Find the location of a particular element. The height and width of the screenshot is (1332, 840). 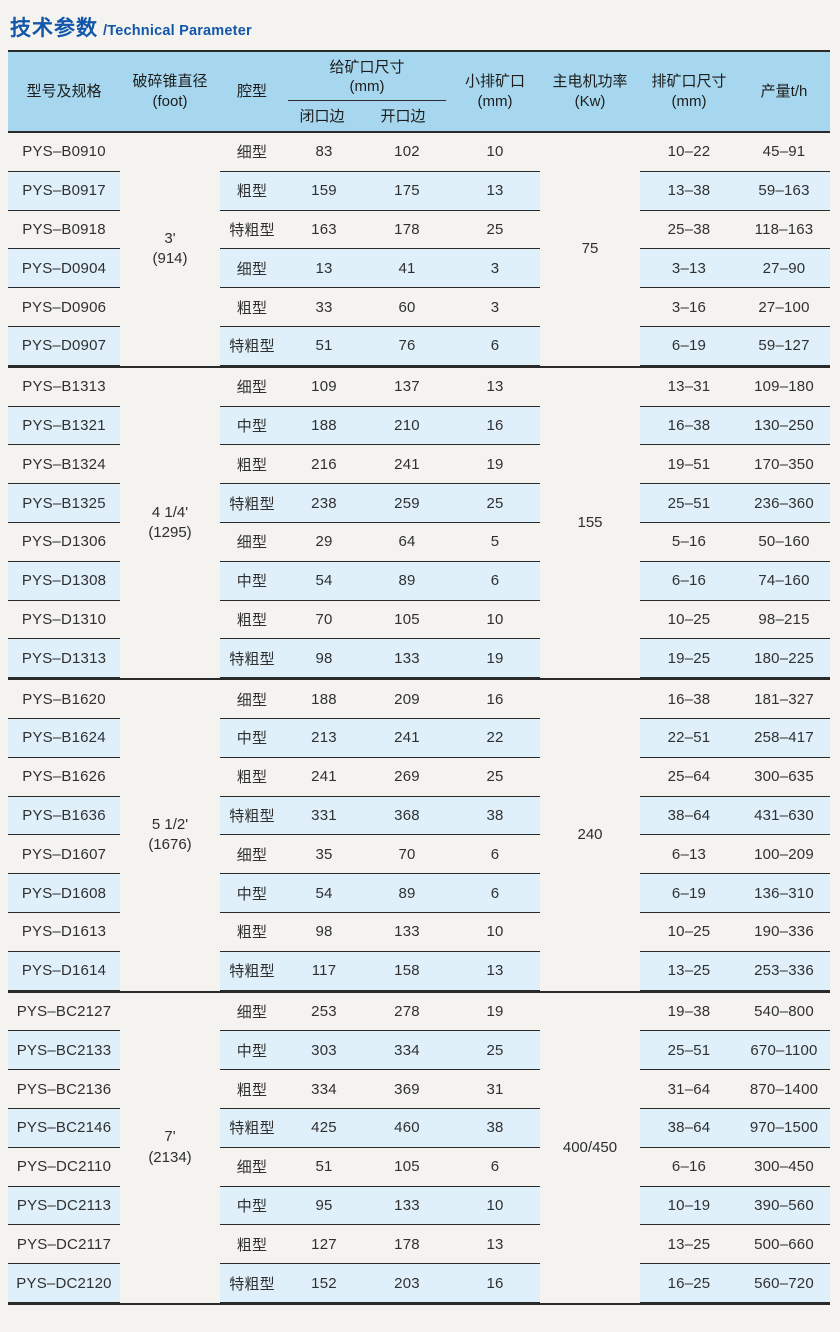

capacity-cell: 500–660 is located at coordinates (784, 1245).